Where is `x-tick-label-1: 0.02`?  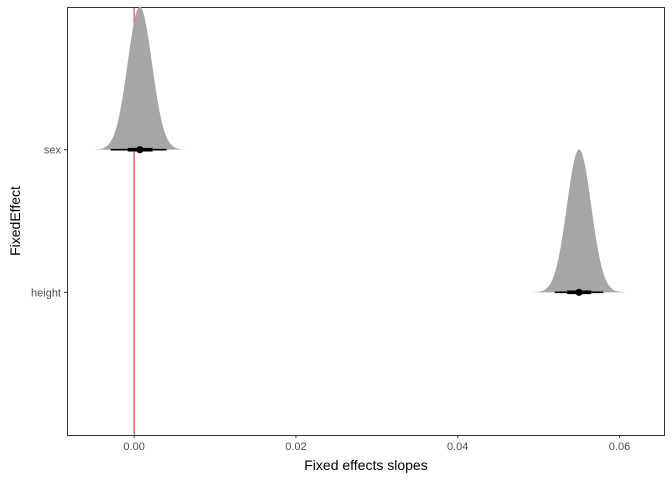 x-tick-label-1: 0.02 is located at coordinates (295, 447).